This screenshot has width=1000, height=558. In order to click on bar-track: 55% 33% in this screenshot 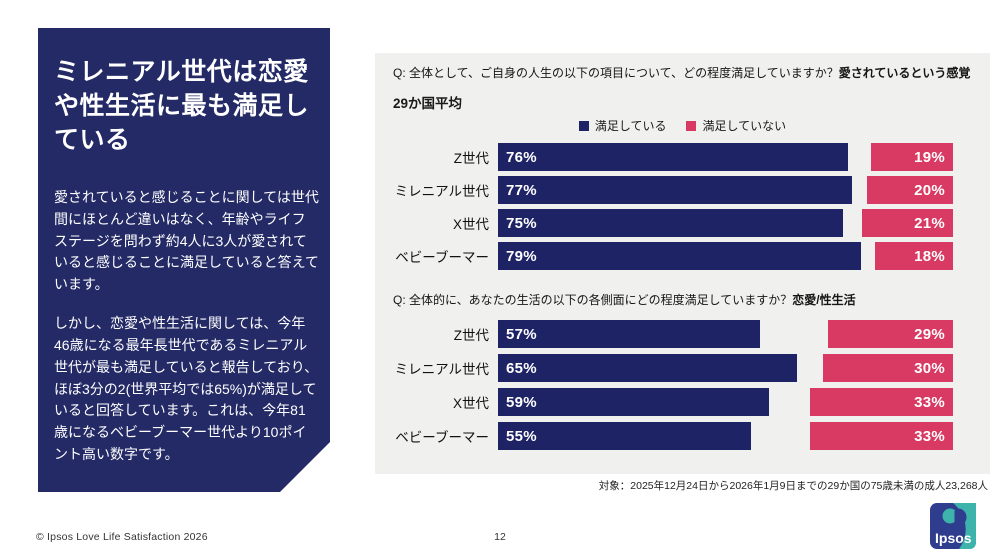, I will do `click(725, 436)`.